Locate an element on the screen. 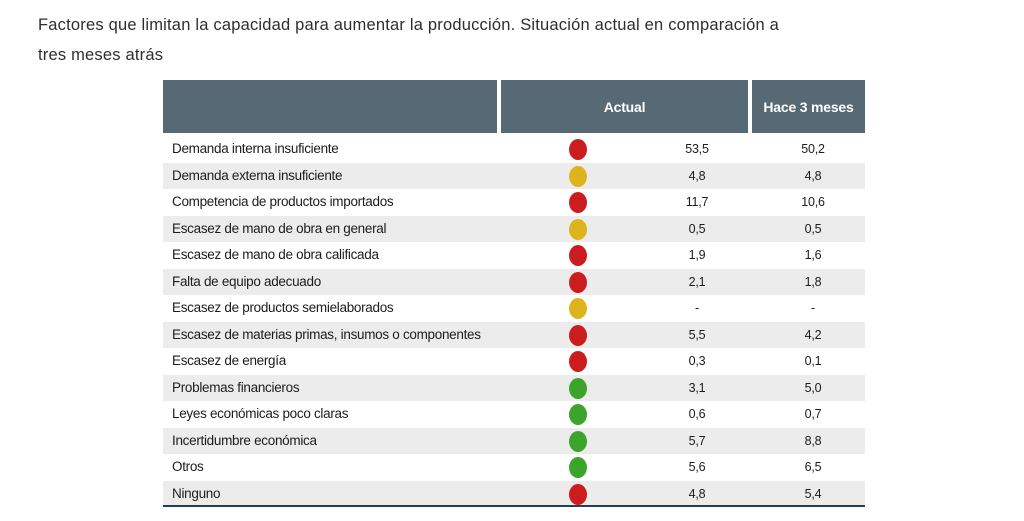  actual-value: 5,6 is located at coordinates (697, 467).